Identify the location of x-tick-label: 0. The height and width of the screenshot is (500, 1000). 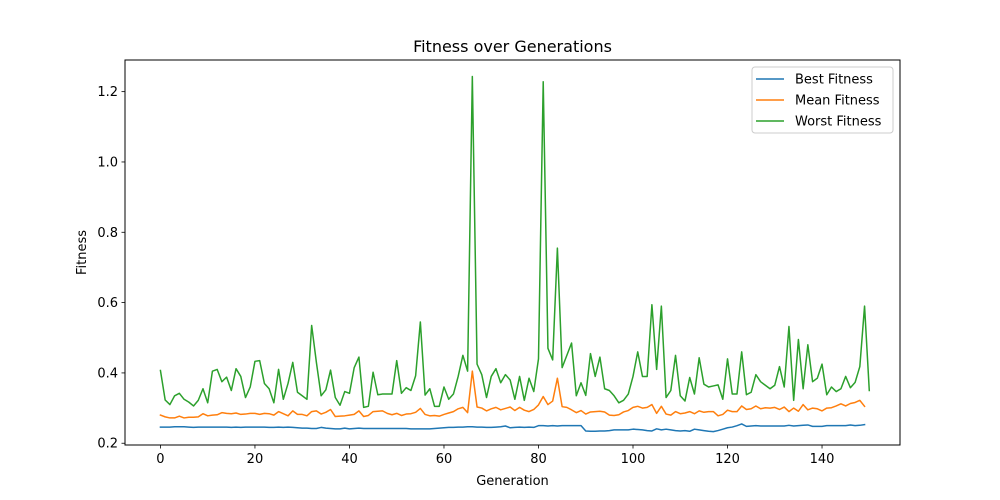
(160, 459).